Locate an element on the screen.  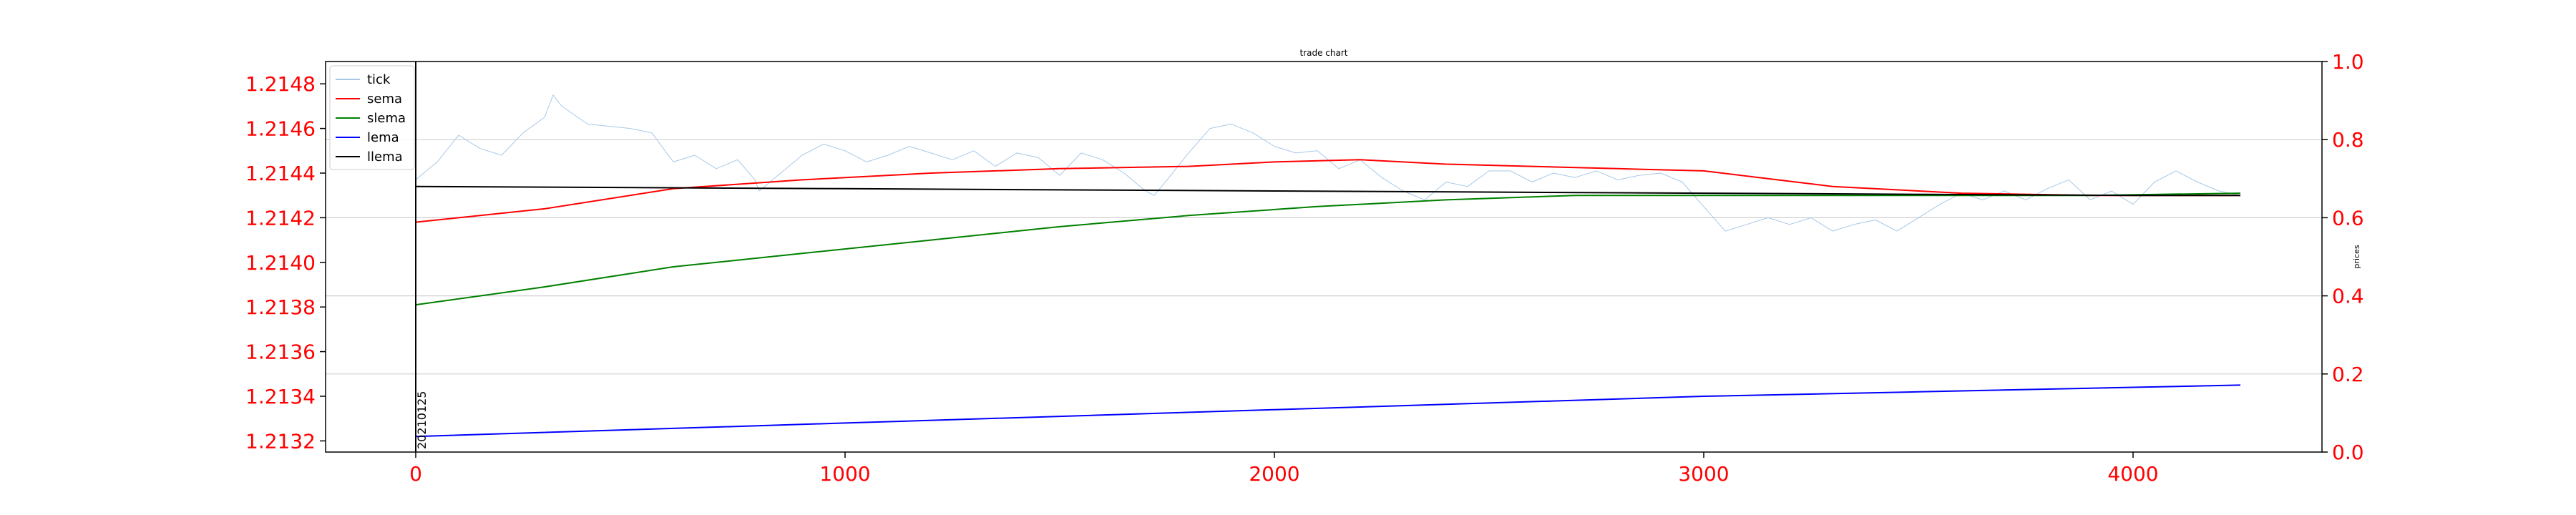
y-right-tick-label: 0.8 is located at coordinates (2348, 140).